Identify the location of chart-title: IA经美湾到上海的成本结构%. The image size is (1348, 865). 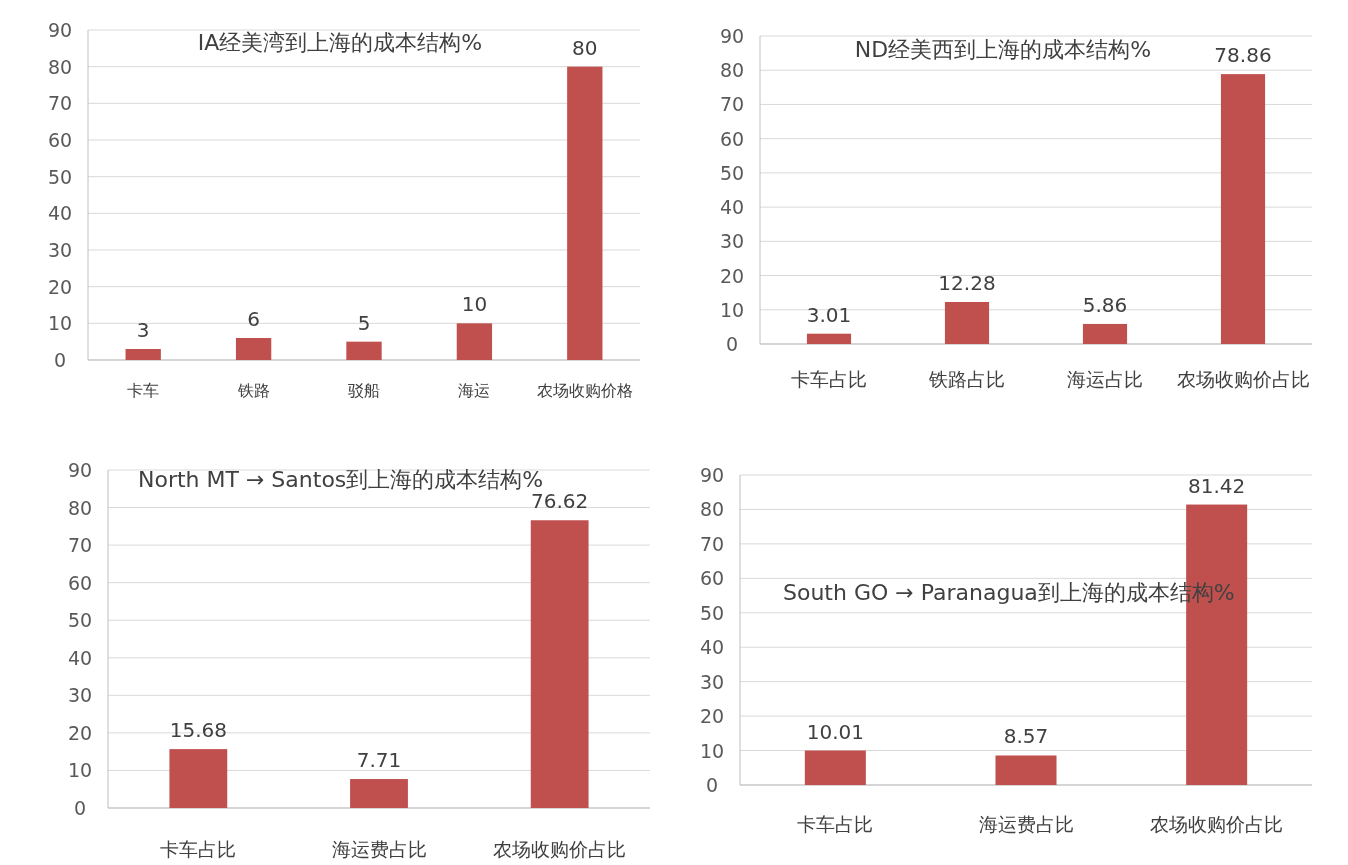
(340, 42).